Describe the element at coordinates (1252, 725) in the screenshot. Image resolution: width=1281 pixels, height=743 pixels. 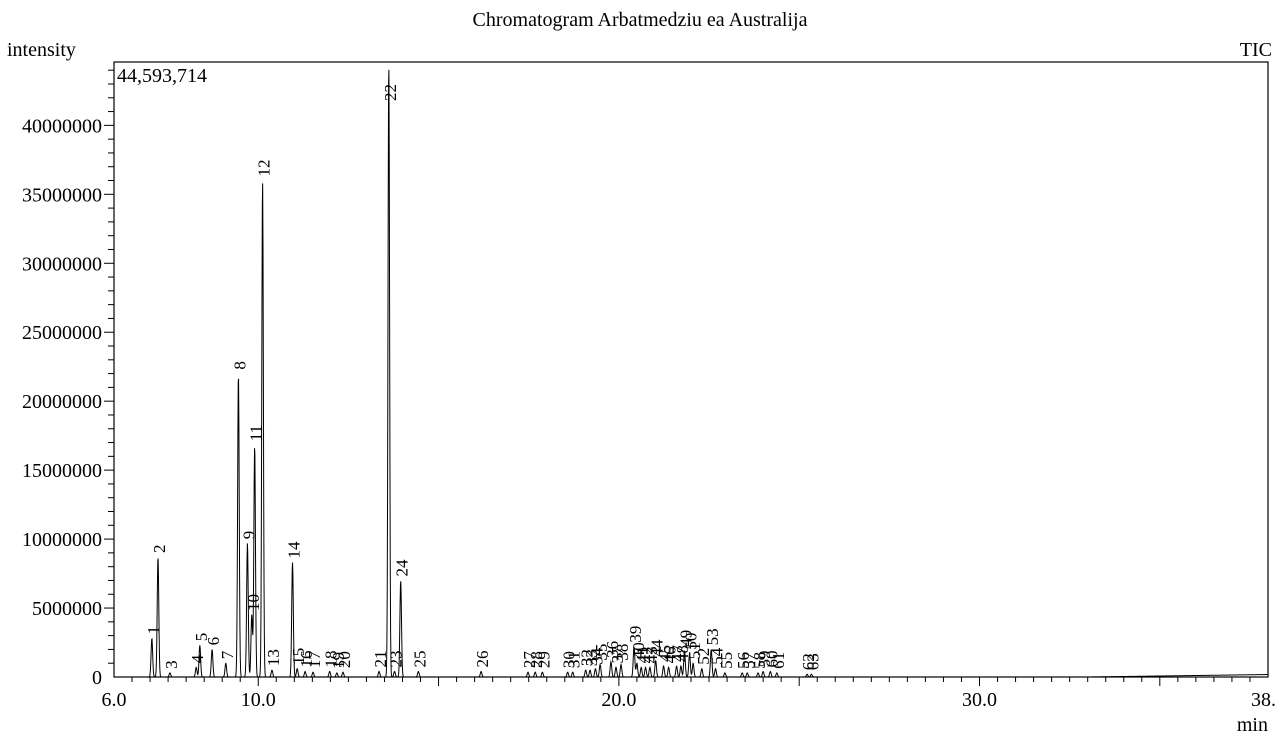
I see `x-axis-label: min` at that location.